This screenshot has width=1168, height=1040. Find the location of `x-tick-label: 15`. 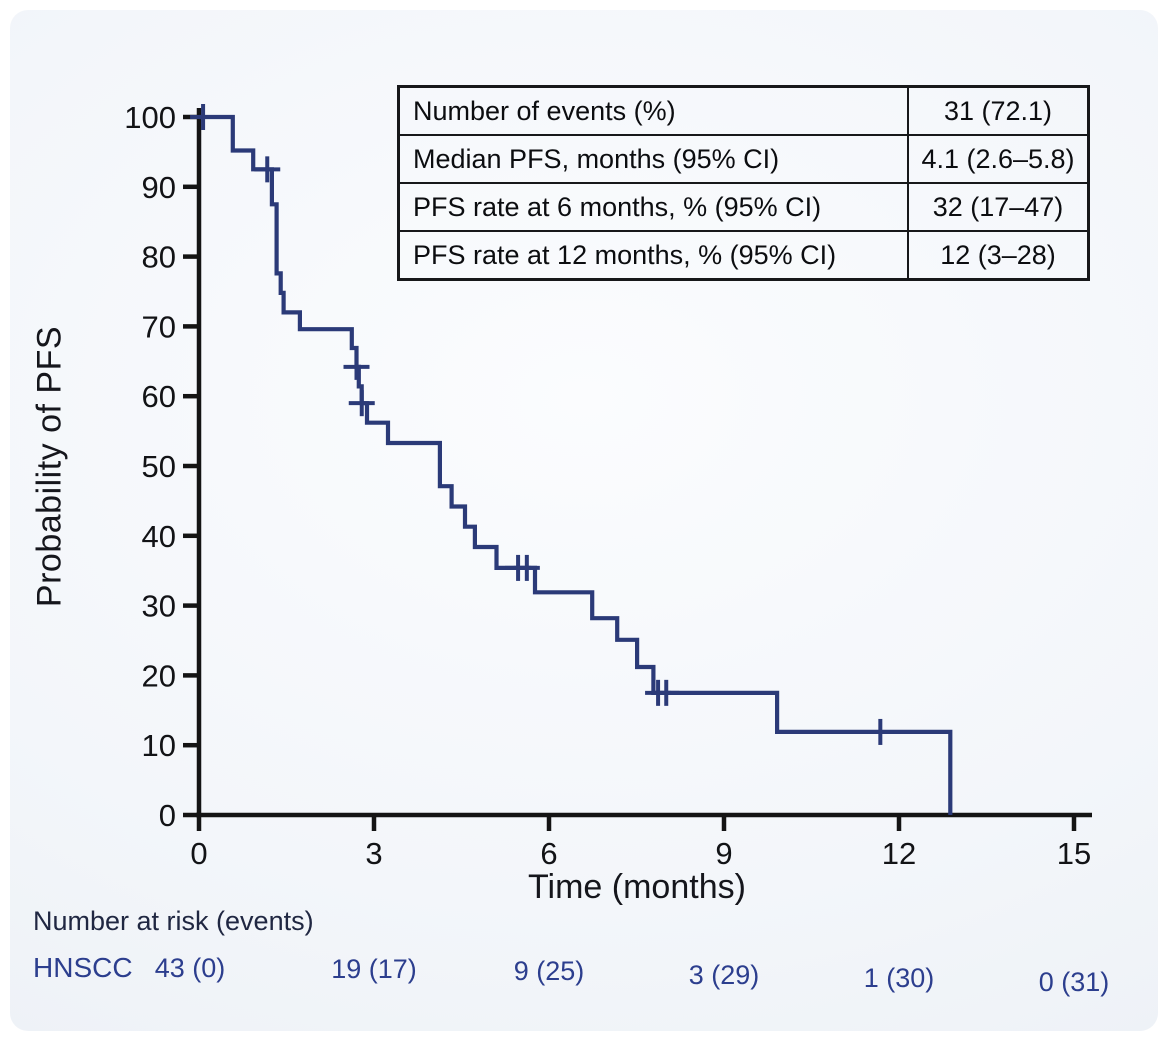

x-tick-label: 15 is located at coordinates (1074, 853).